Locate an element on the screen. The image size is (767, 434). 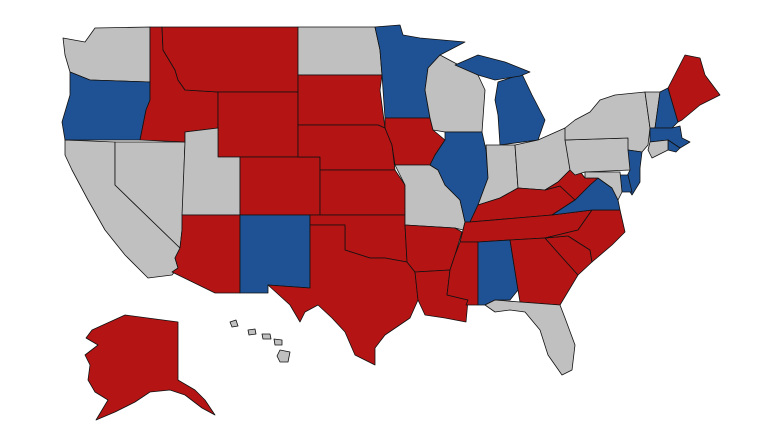
state-ks is located at coordinates (362, 192).